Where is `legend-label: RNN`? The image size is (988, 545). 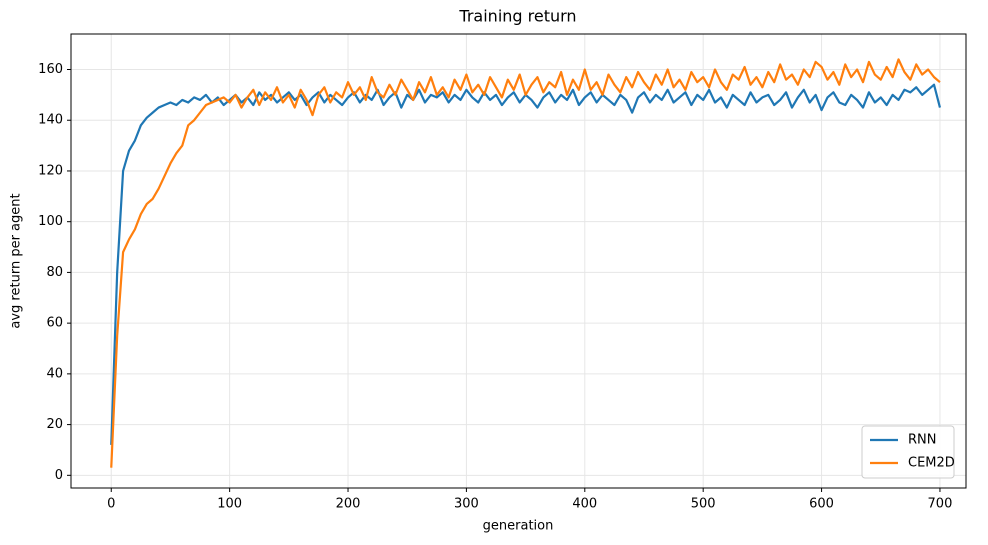
legend-label: RNN is located at coordinates (922, 440).